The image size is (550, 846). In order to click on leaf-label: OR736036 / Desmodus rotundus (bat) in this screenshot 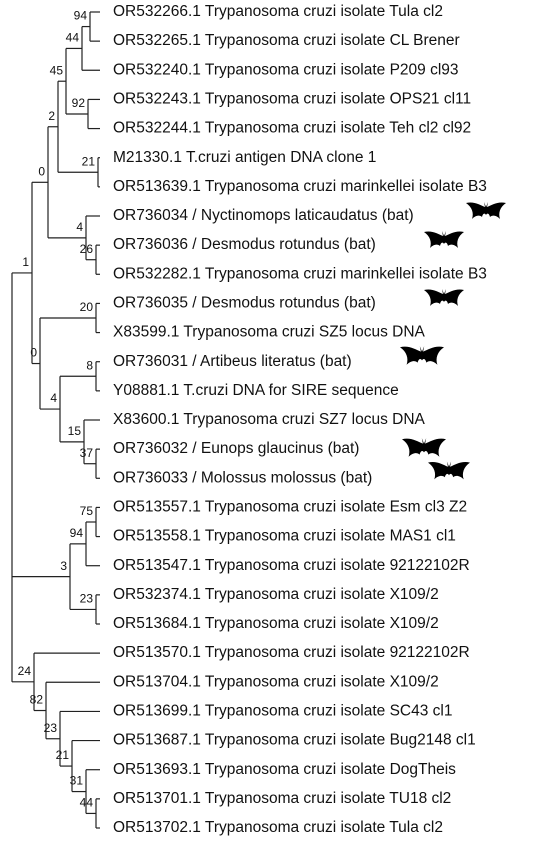, I will do `click(244, 244)`.